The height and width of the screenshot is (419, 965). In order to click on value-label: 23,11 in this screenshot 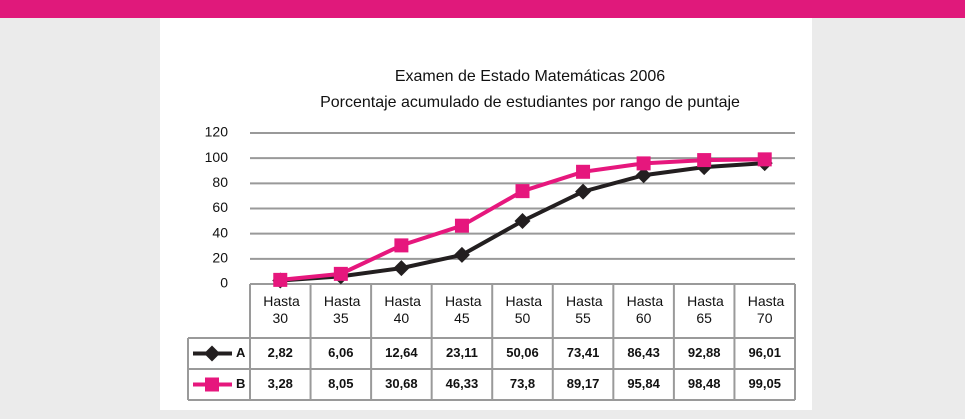, I will do `click(462, 352)`.